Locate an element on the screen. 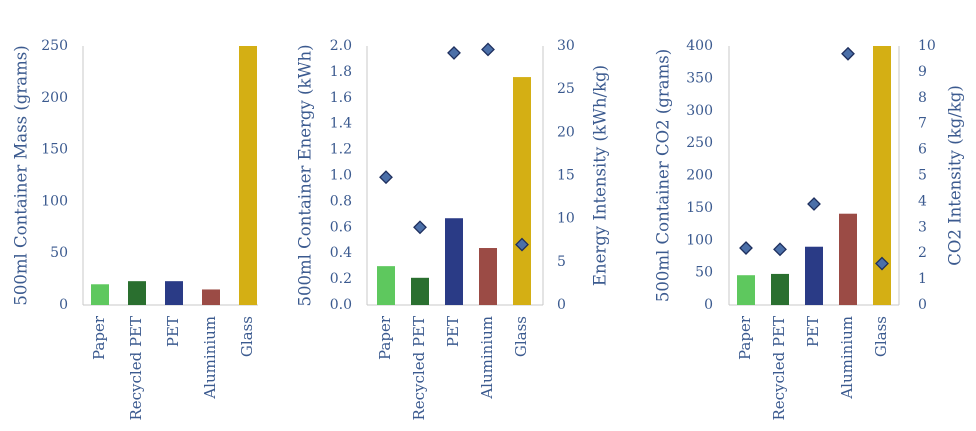 Image resolution: width=976 pixels, height=431 pixels. y2-tick-label: 8 is located at coordinates (922, 98).